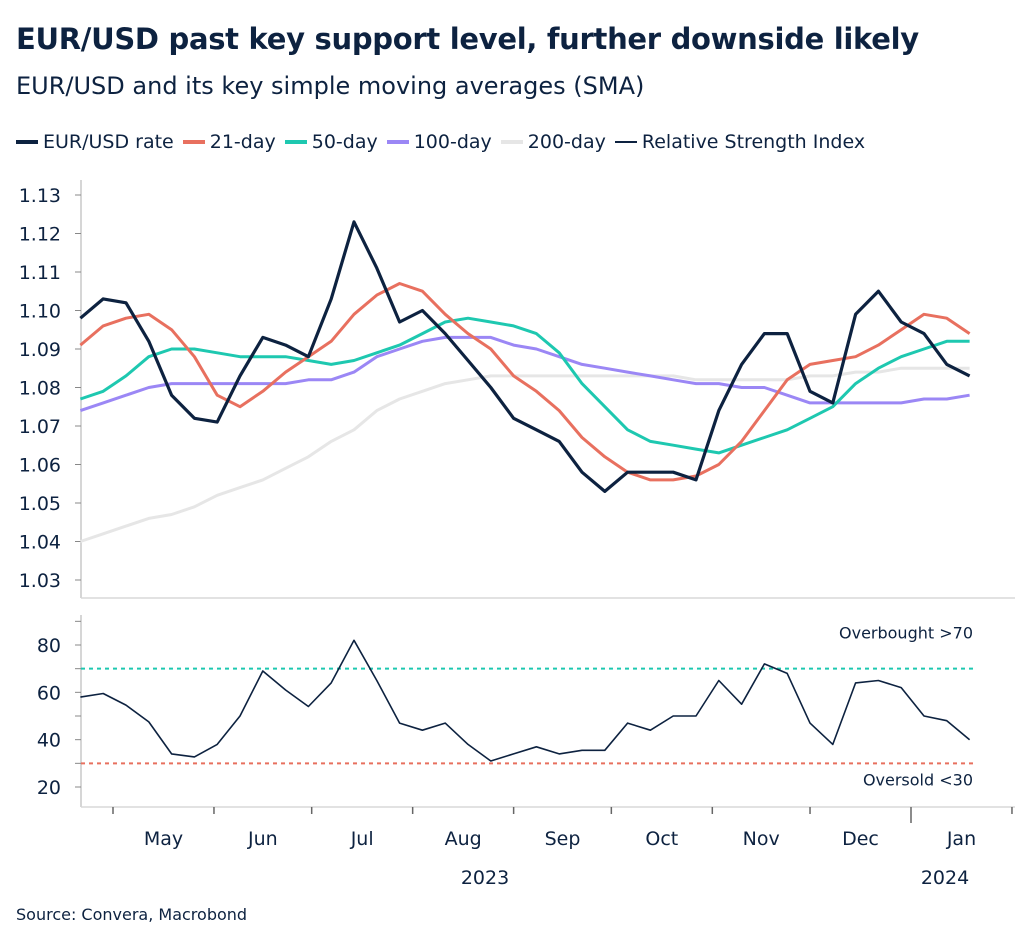 This screenshot has width=1024, height=952. What do you see at coordinates (40, 273) in the screenshot?
I see `y-tick-label: 1.11` at bounding box center [40, 273].